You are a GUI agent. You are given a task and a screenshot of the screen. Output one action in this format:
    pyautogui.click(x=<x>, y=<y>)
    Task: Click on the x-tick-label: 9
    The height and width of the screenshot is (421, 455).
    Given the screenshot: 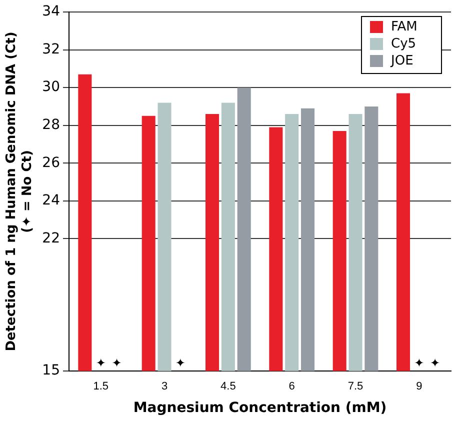 What is the action you would take?
    pyautogui.click(x=419, y=386)
    